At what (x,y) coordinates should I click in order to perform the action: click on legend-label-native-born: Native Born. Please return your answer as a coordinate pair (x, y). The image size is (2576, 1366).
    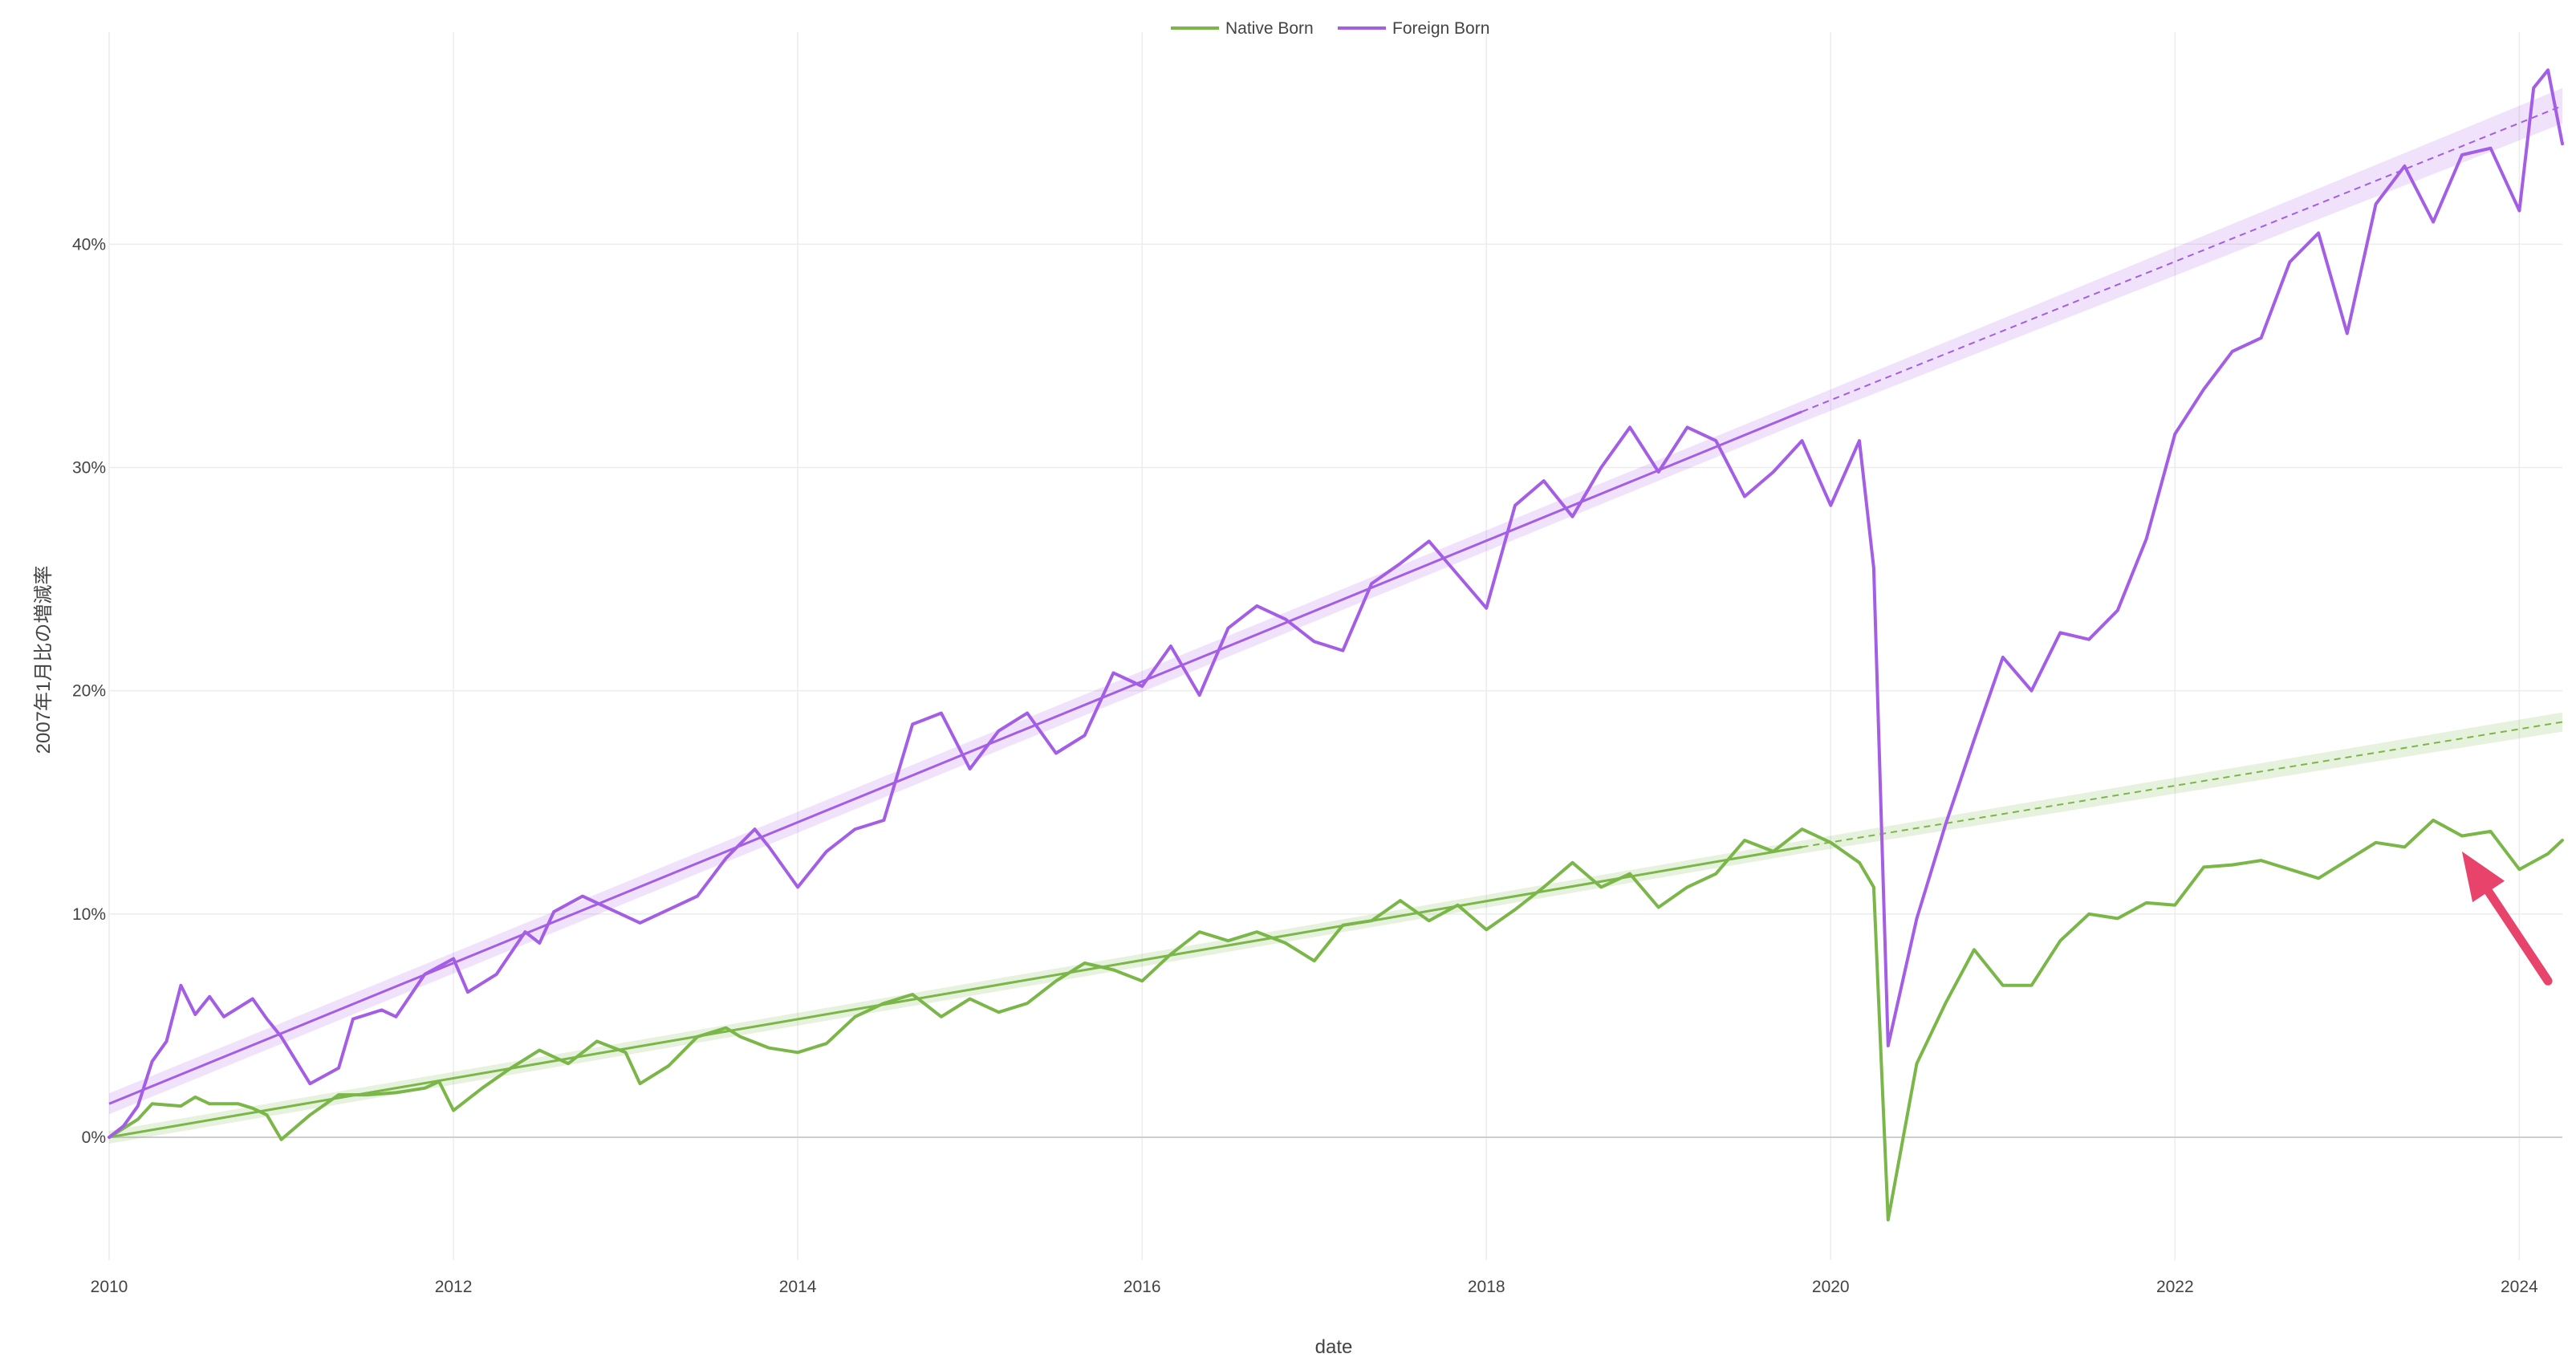
    Looking at the image, I should click on (1269, 28).